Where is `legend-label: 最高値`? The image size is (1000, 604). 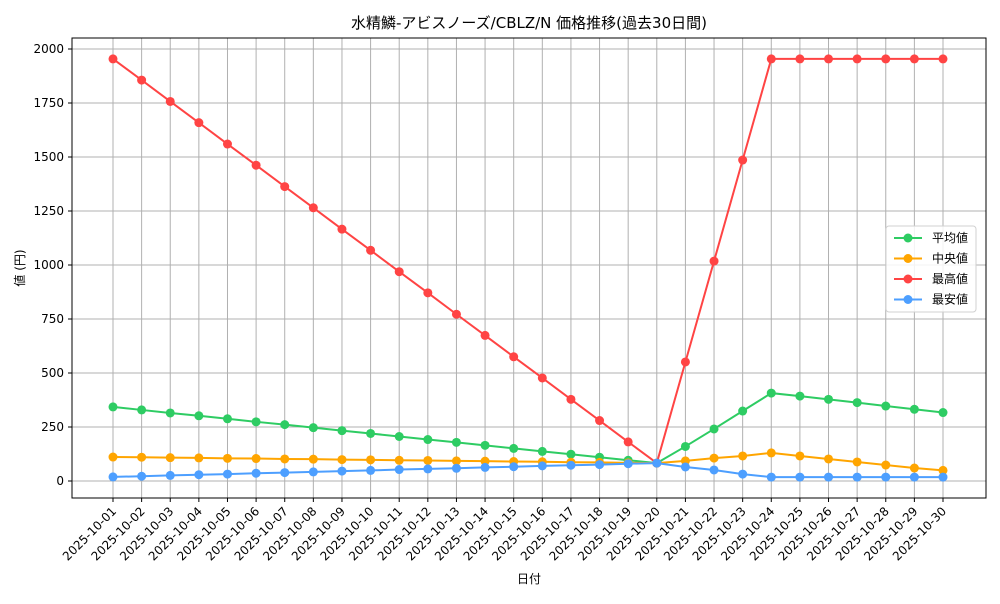 legend-label: 最高値 is located at coordinates (950, 278).